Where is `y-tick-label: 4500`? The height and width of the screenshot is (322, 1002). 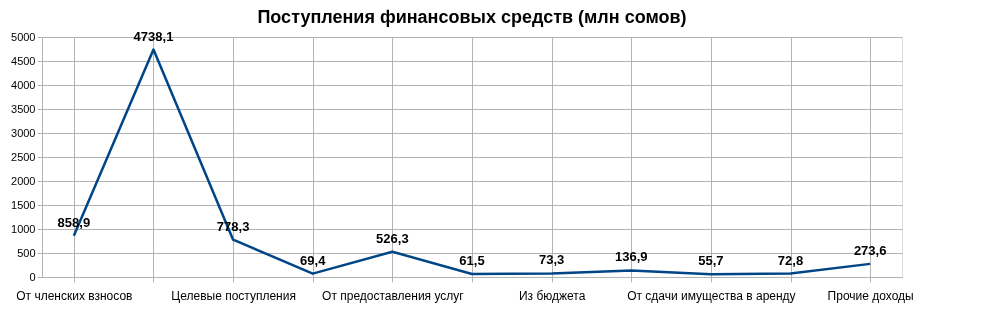 y-tick-label: 4500 is located at coordinates (23, 60).